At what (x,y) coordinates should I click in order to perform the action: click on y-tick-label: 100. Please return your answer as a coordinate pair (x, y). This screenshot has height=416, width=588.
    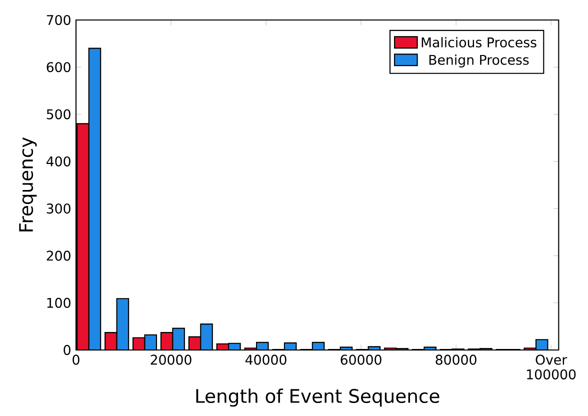
    Looking at the image, I should click on (58, 303).